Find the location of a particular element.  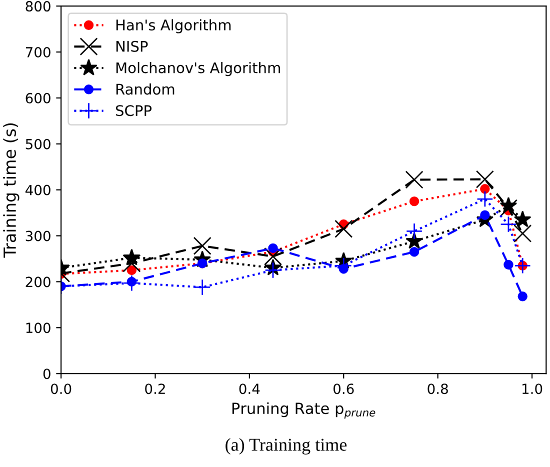

y-tick-label: 600 is located at coordinates (38, 98).